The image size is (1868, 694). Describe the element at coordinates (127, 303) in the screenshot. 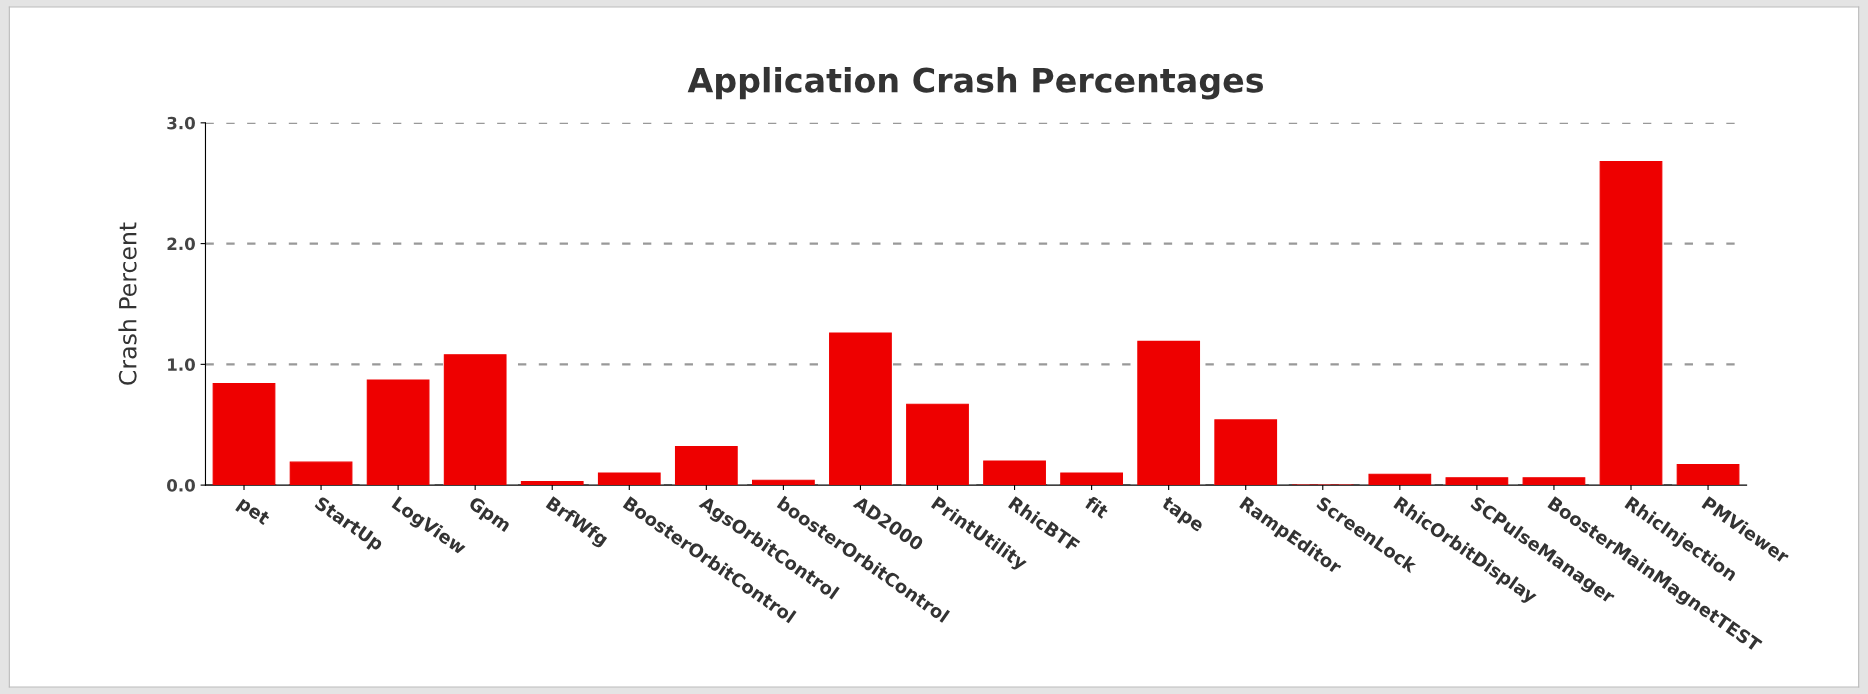

I see `y-axis-title: Crash Percent` at that location.